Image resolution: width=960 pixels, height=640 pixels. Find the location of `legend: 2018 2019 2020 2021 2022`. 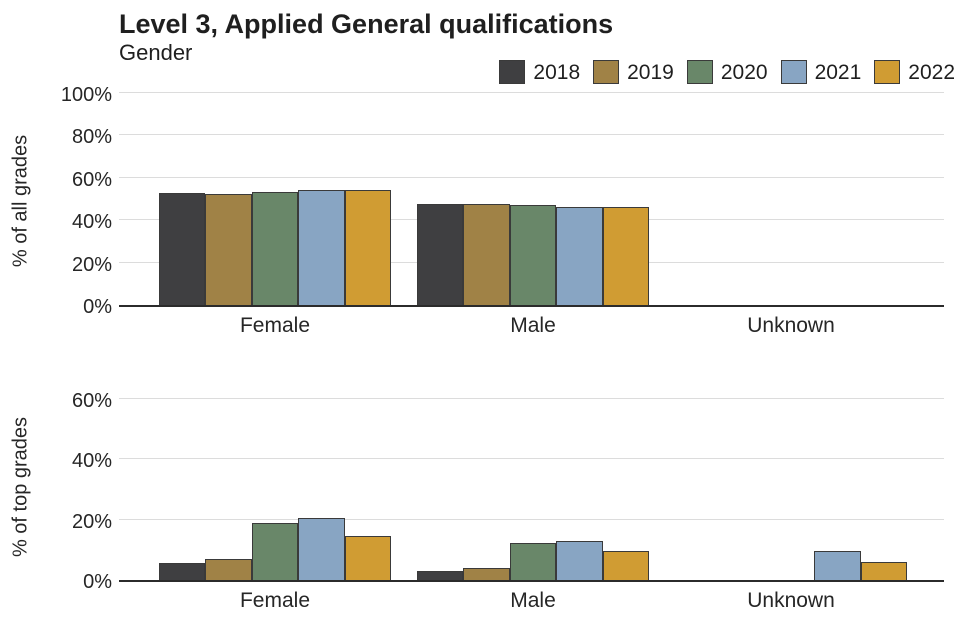

legend: 2018 2019 2020 2021 2022 is located at coordinates (727, 72).